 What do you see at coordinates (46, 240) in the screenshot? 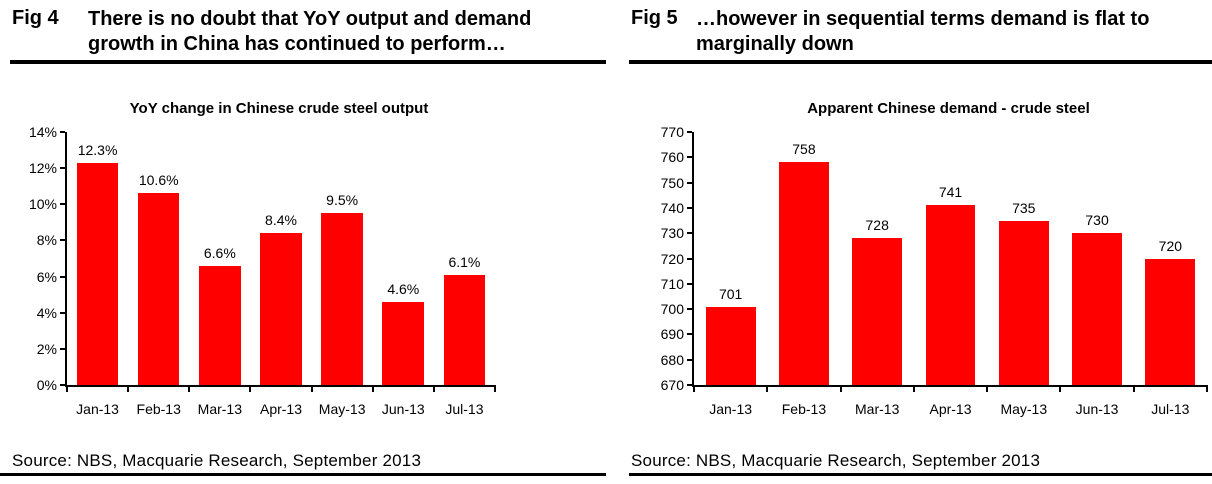
I see `y-axis-tick-label: 8%` at bounding box center [46, 240].